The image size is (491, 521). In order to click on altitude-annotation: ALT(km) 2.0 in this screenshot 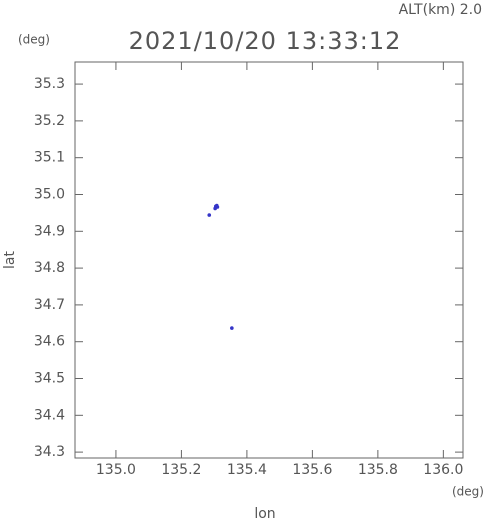, I will do `click(440, 10)`.